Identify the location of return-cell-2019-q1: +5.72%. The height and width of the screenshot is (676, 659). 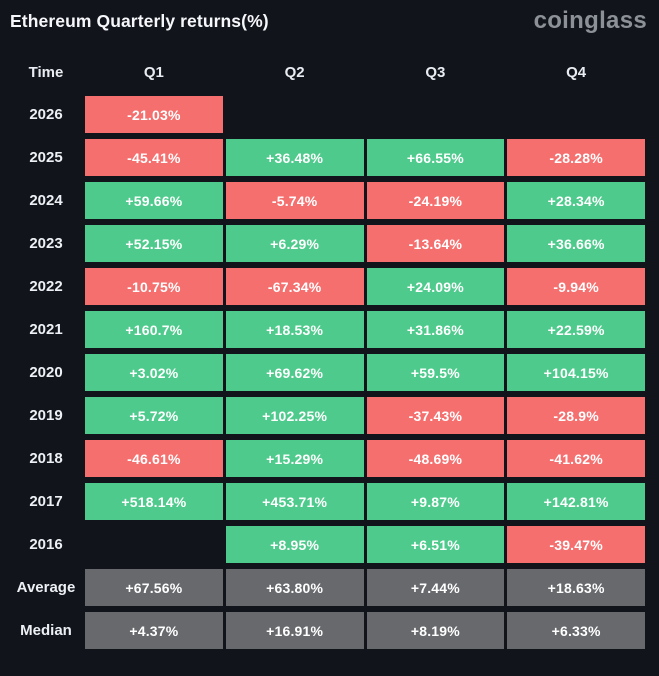
(154, 415).